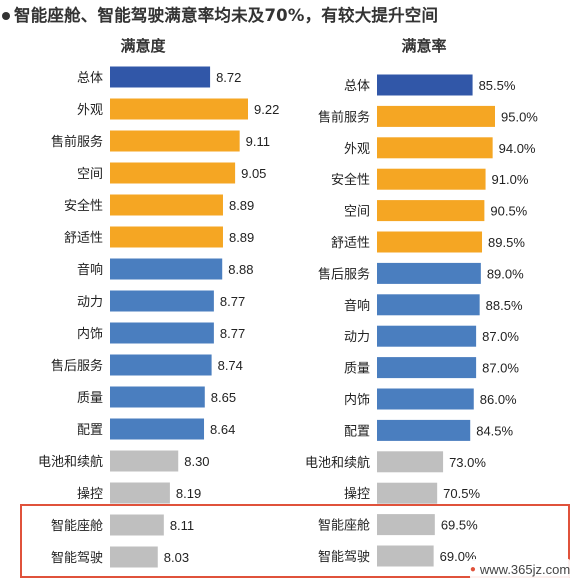 The height and width of the screenshot is (583, 573). What do you see at coordinates (253, 173) in the screenshot?
I see `data-label: 9.05` at bounding box center [253, 173].